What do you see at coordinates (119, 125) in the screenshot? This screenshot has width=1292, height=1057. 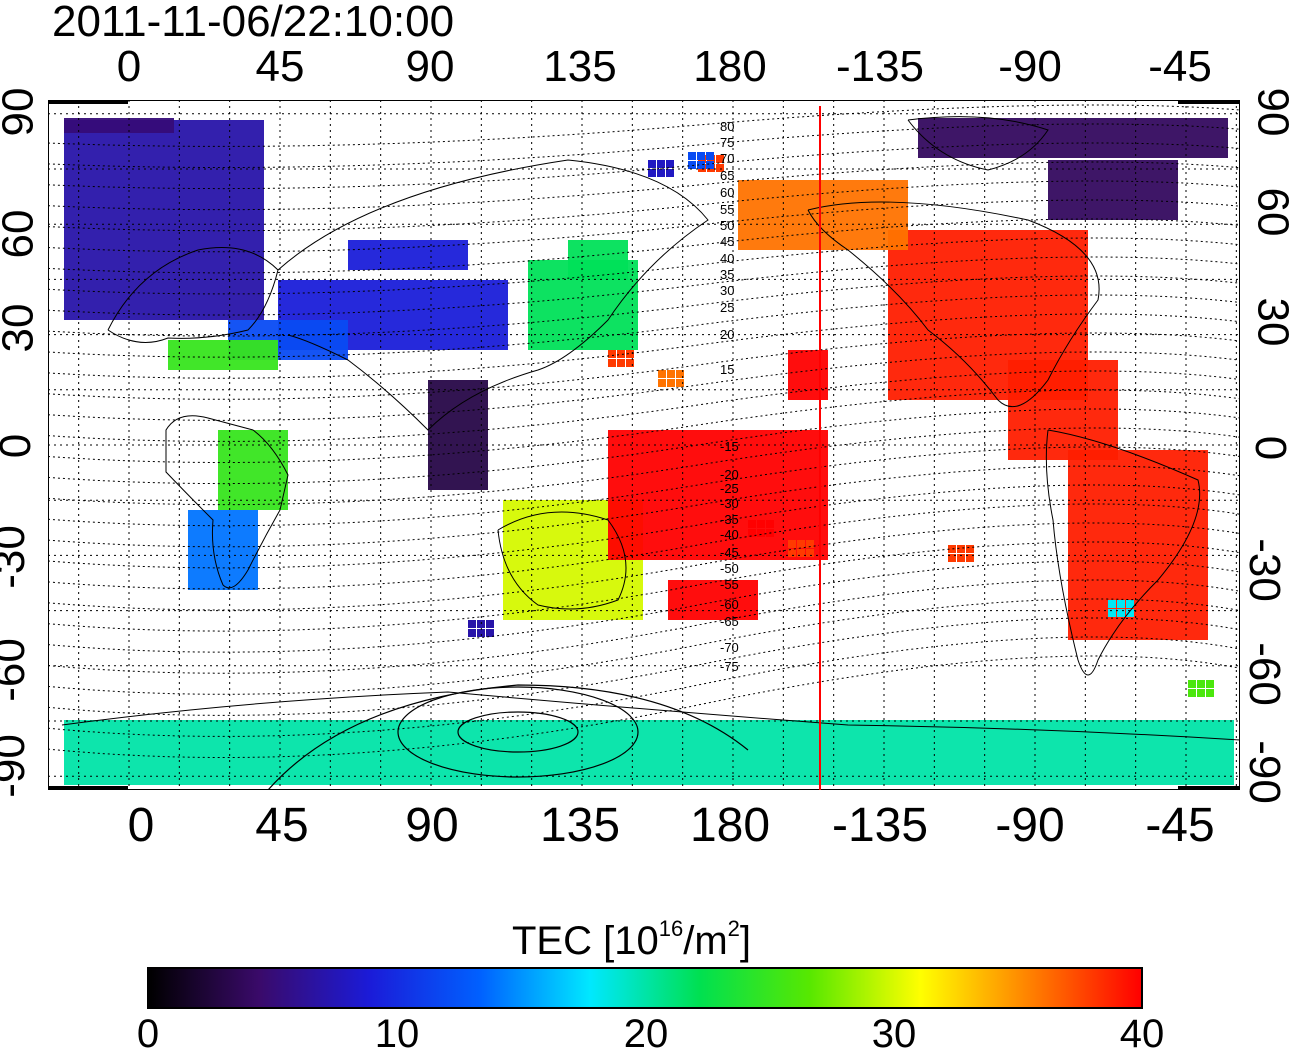 I see `tec-region-russia-north` at bounding box center [119, 125].